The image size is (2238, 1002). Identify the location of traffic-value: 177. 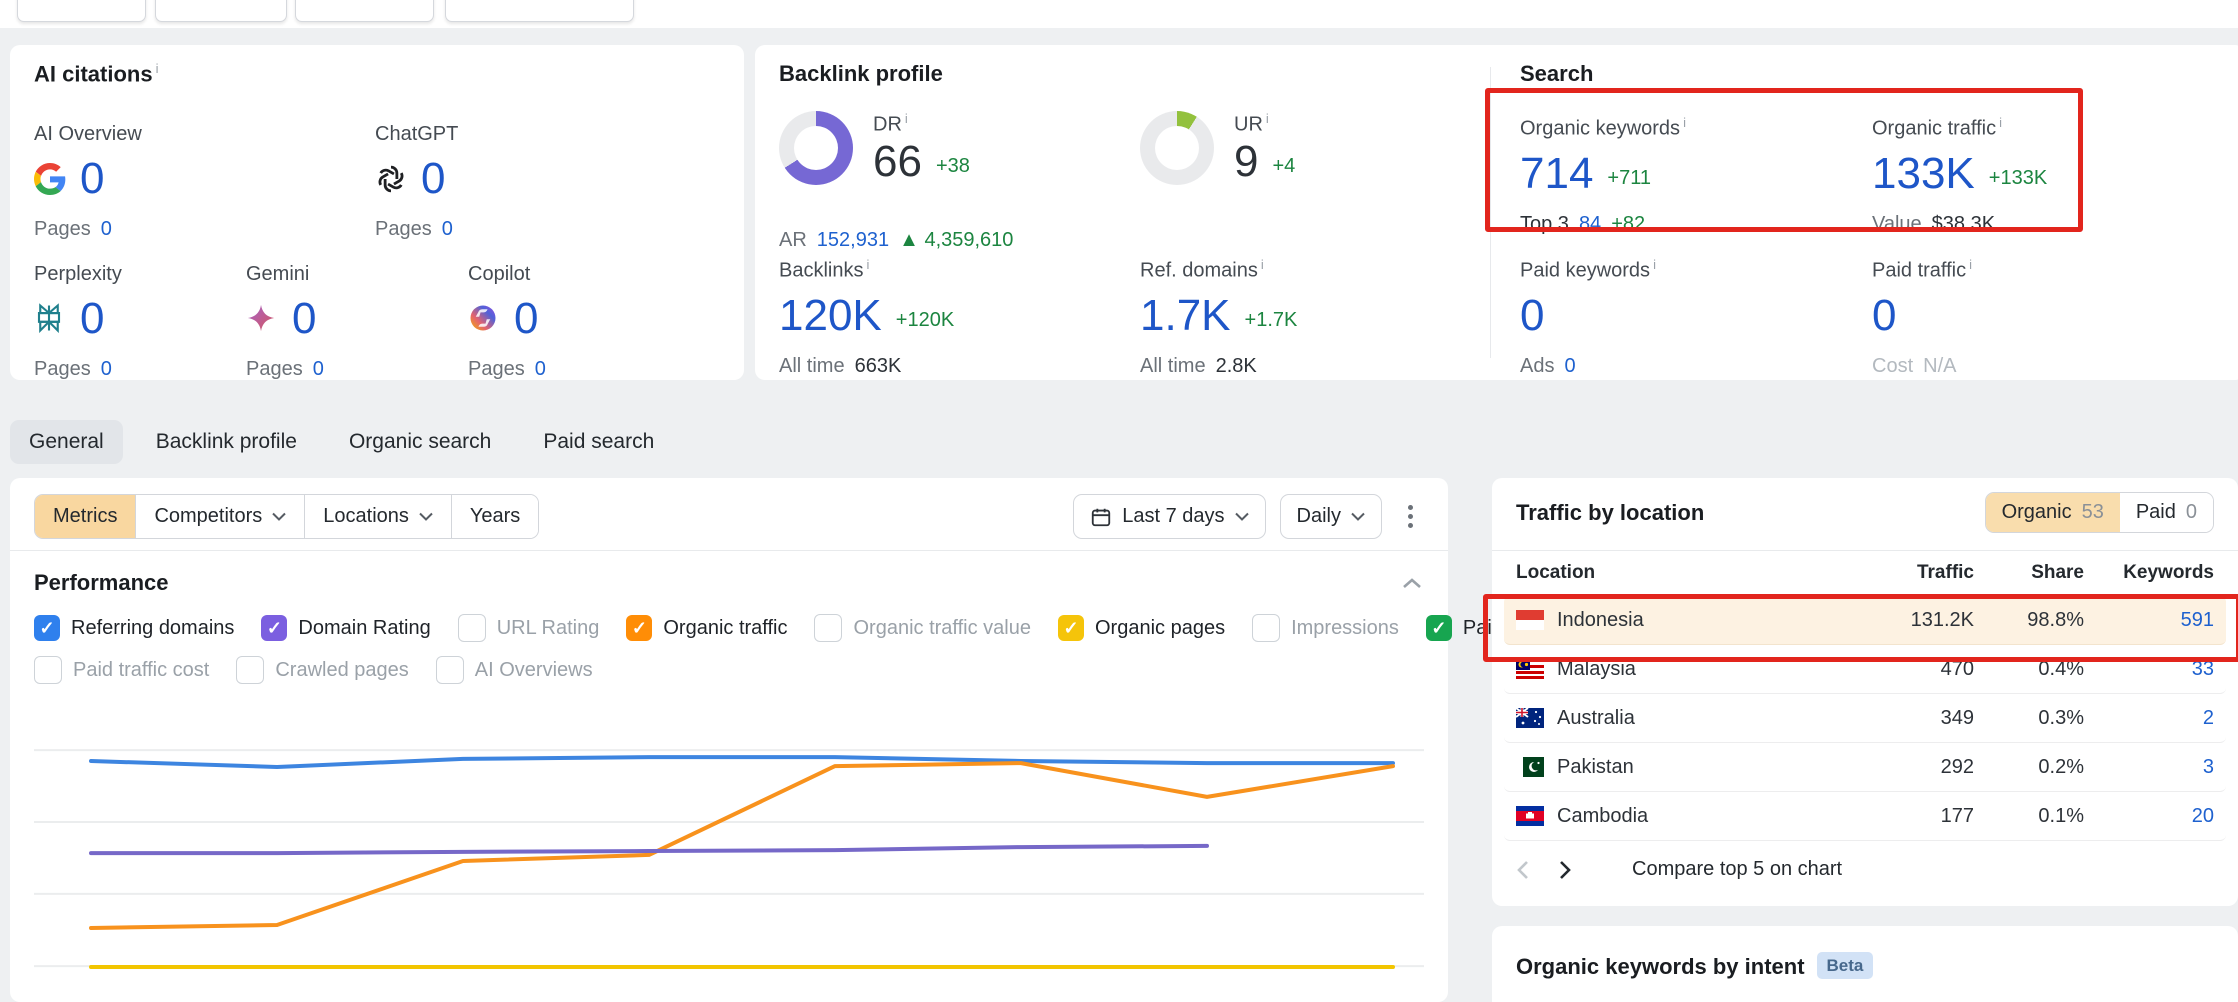
(1957, 815).